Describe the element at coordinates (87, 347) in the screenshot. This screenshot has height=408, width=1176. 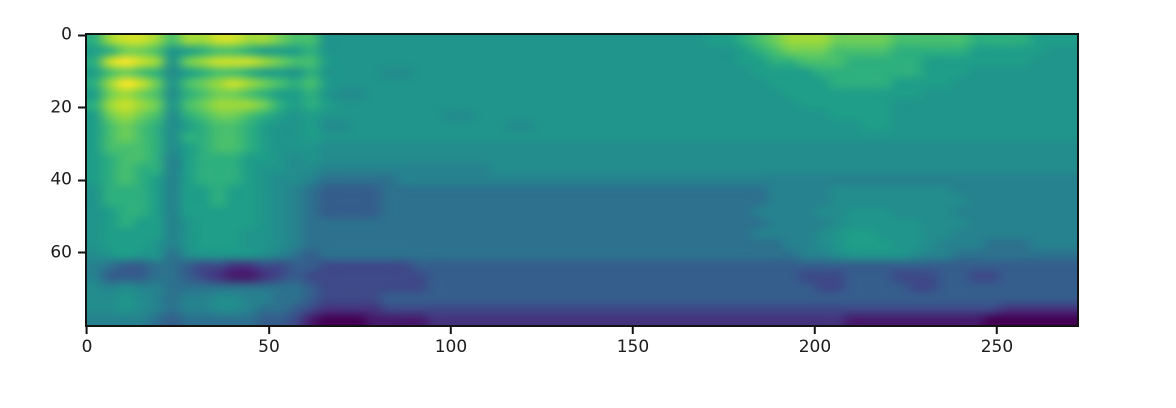
I see `x-tick-label: 0` at that location.